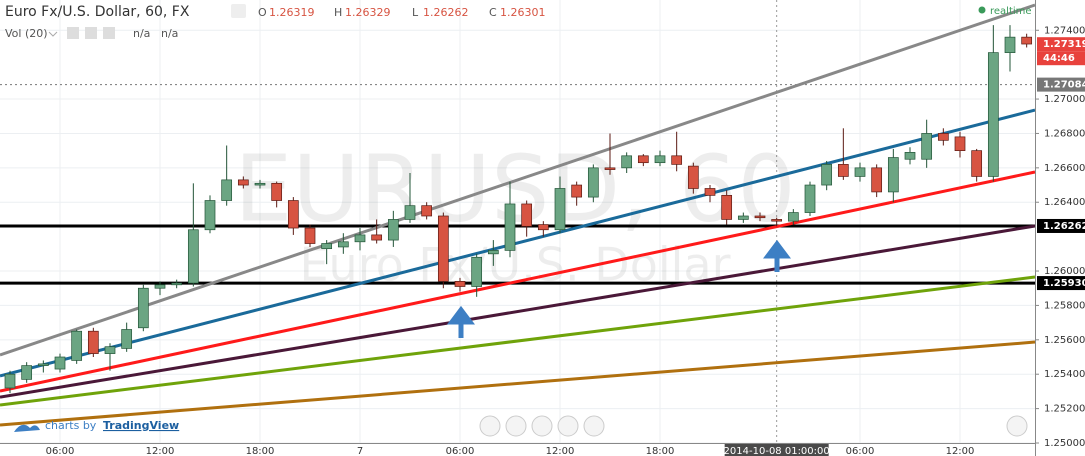 The height and width of the screenshot is (456, 1085). Describe the element at coordinates (542, 426) in the screenshot. I see `reset-button` at that location.